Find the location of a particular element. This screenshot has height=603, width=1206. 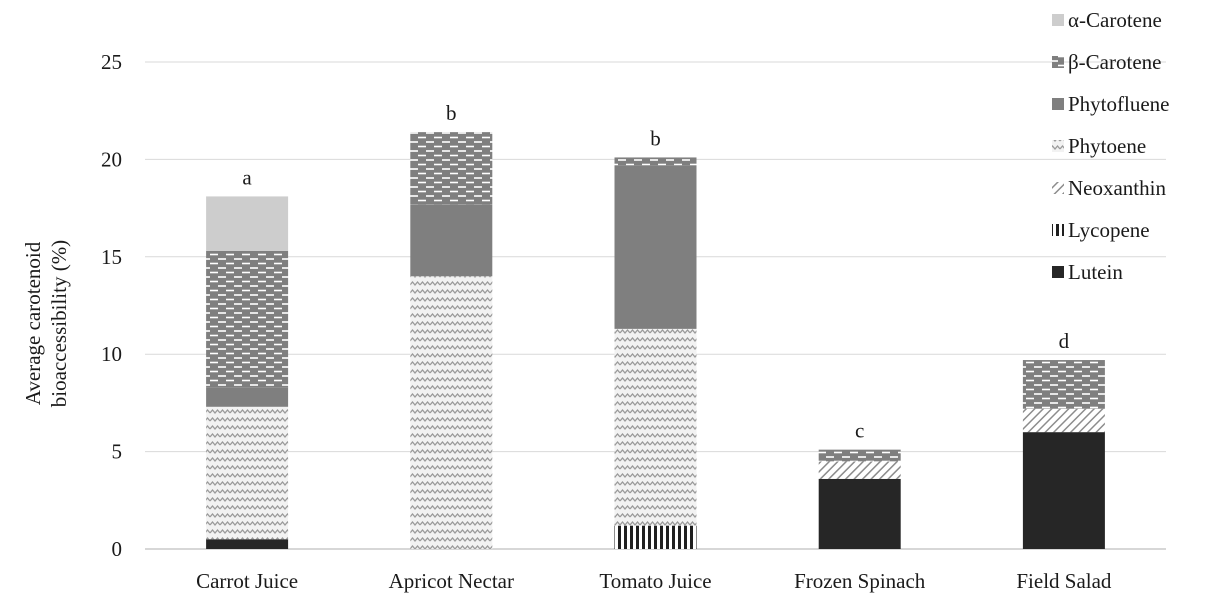

x-tick-label: Field Salad is located at coordinates (1064, 581).